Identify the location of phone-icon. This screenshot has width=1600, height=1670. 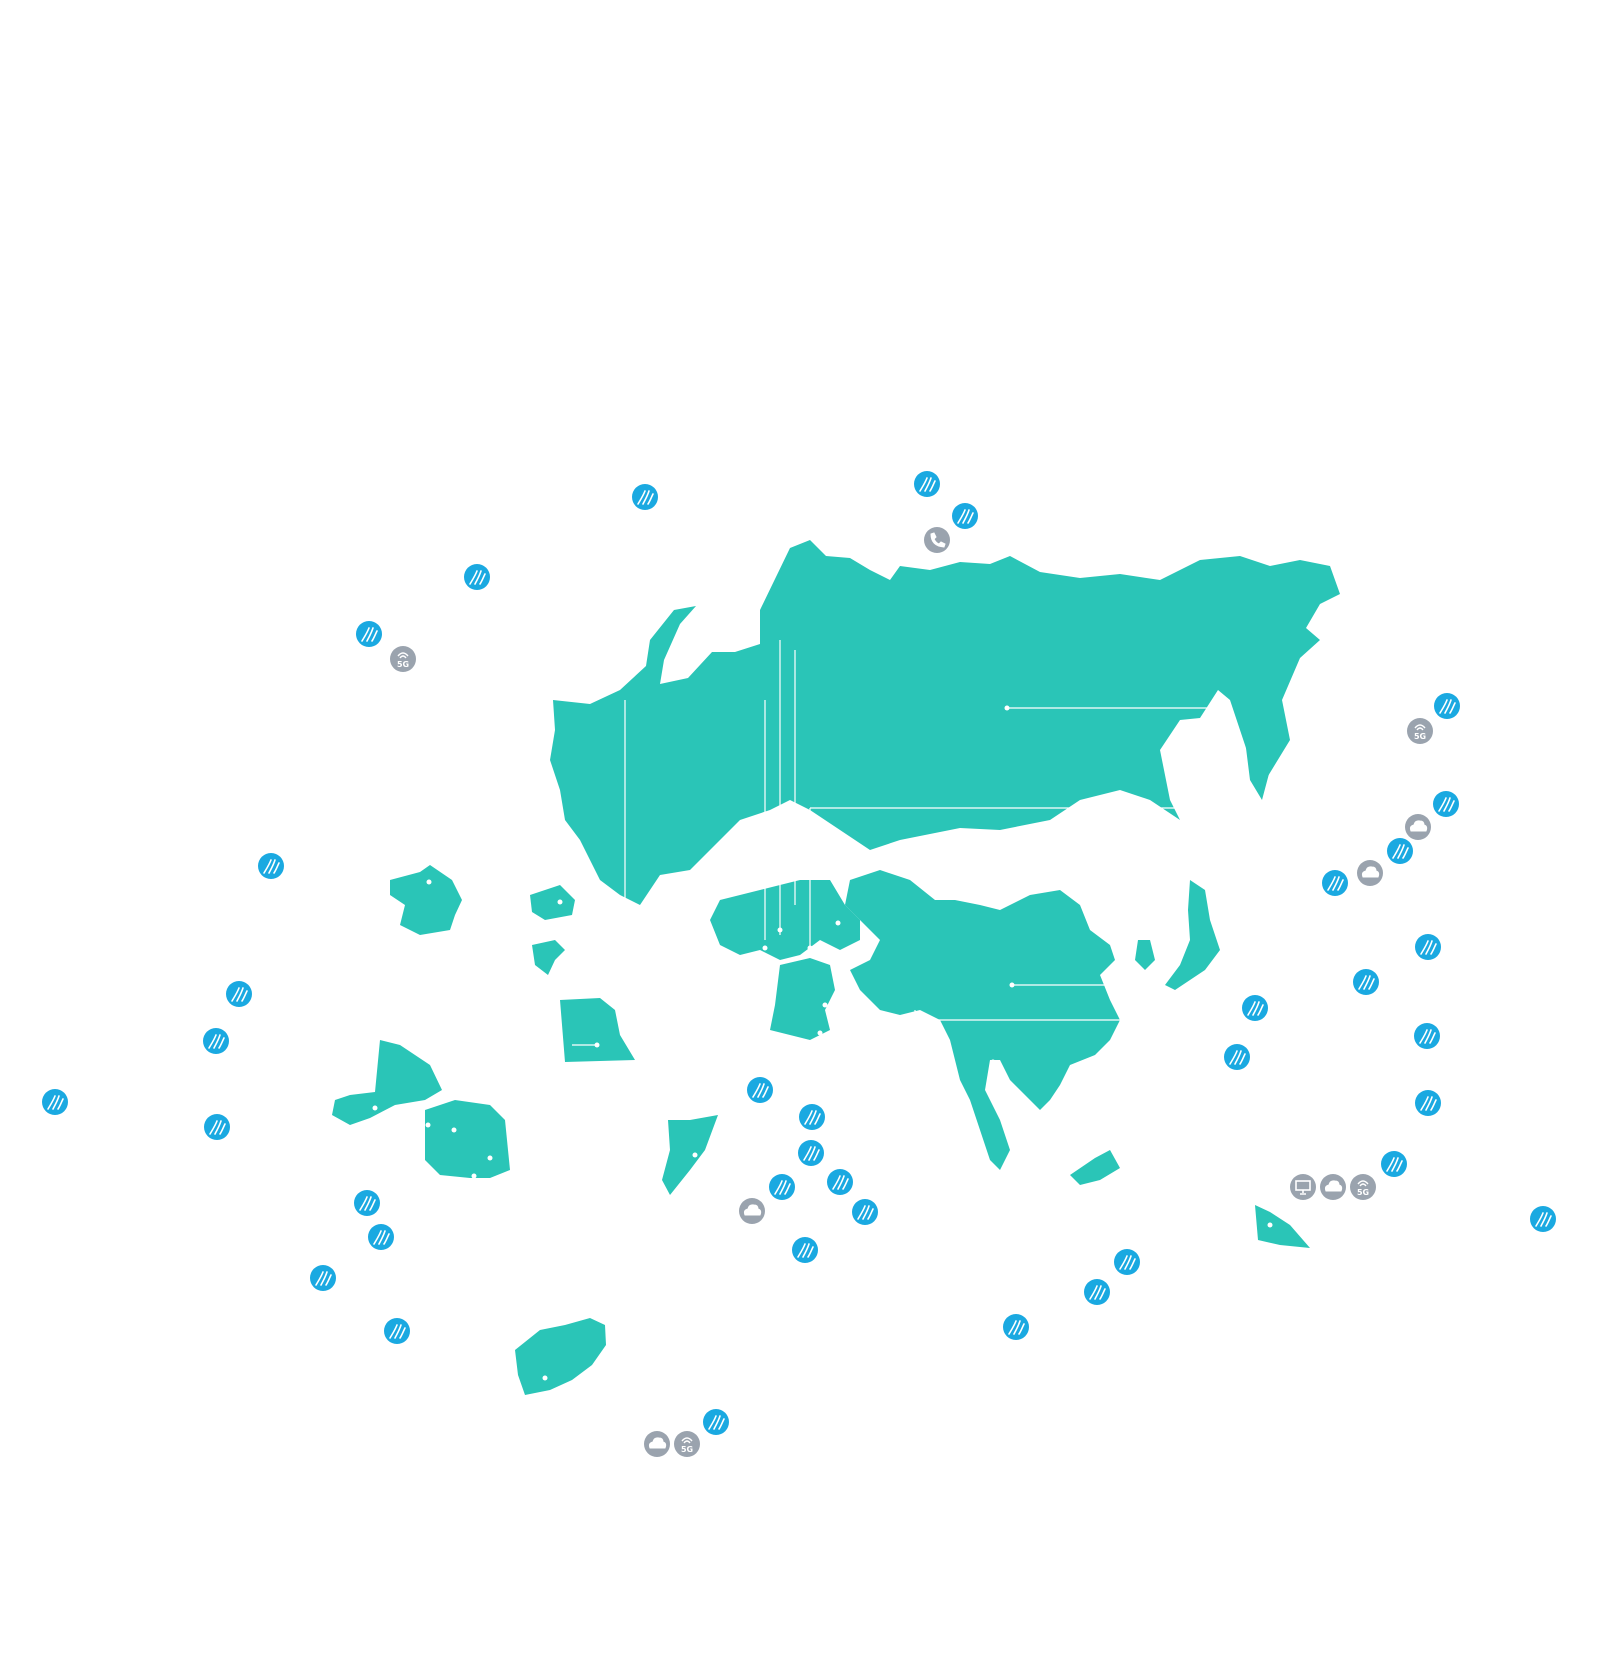
(937, 540).